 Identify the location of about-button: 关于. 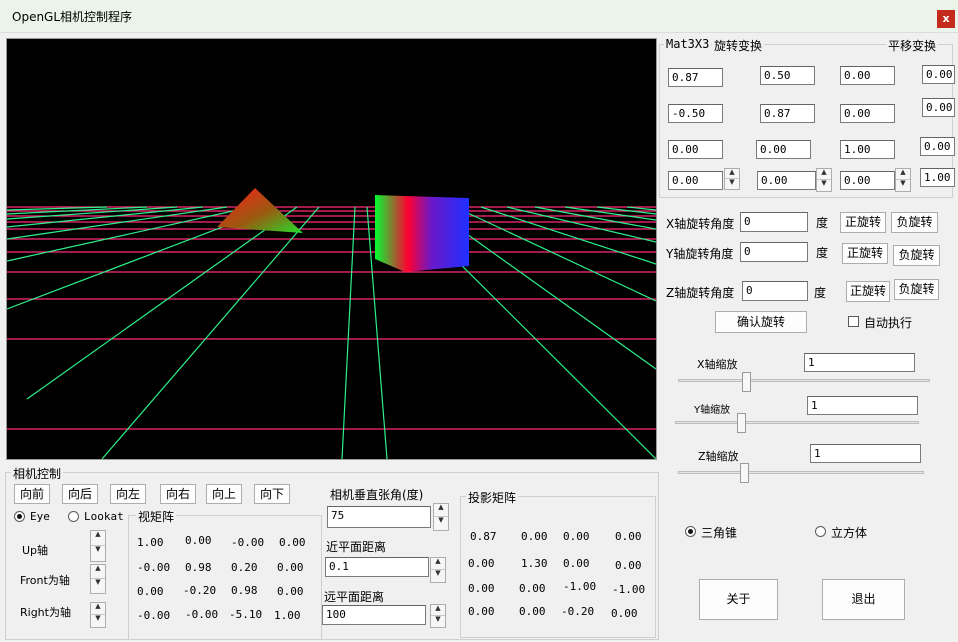
(738, 599).